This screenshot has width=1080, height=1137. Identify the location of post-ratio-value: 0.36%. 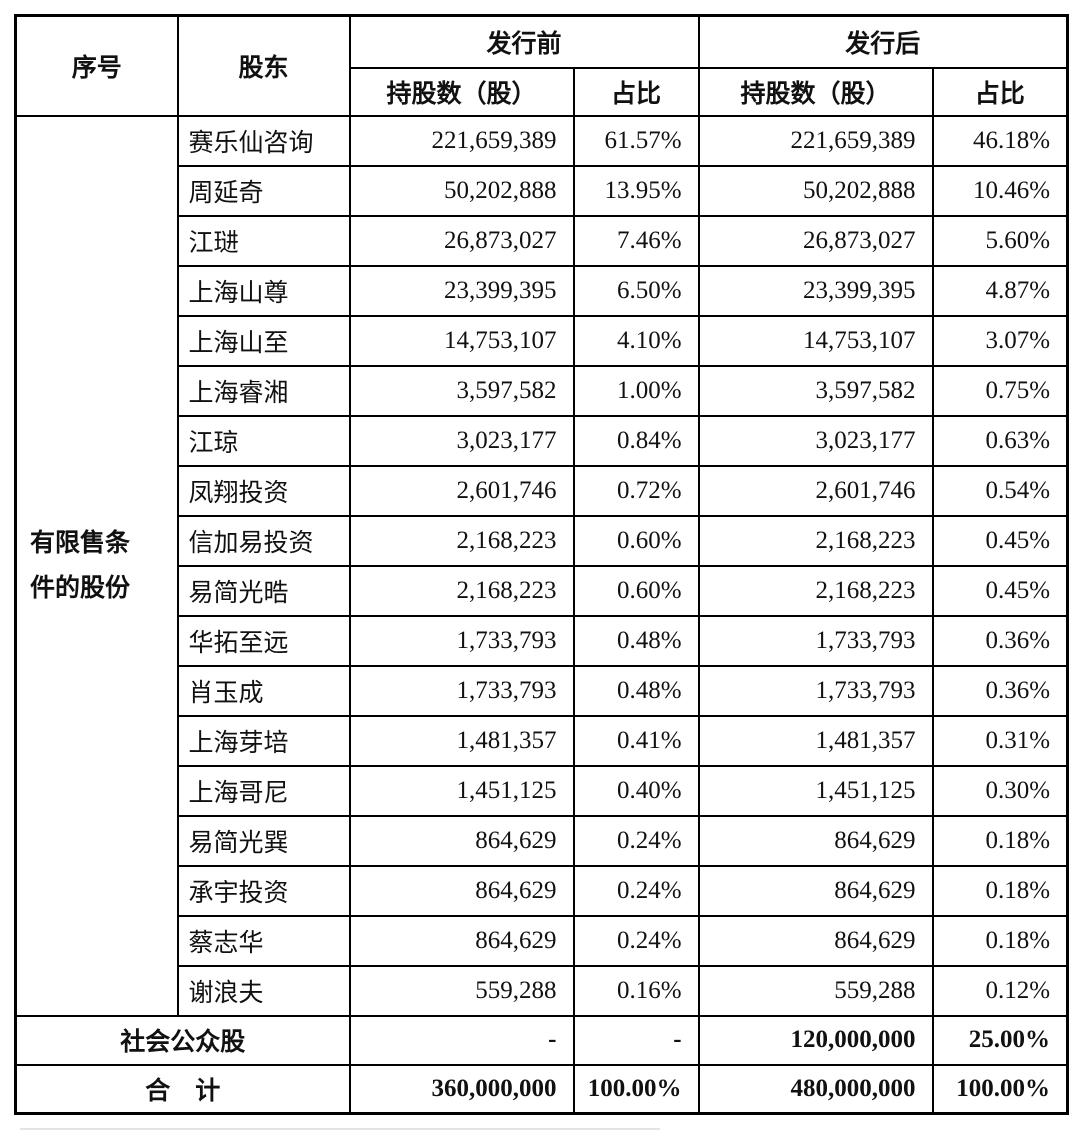
(1000, 690).